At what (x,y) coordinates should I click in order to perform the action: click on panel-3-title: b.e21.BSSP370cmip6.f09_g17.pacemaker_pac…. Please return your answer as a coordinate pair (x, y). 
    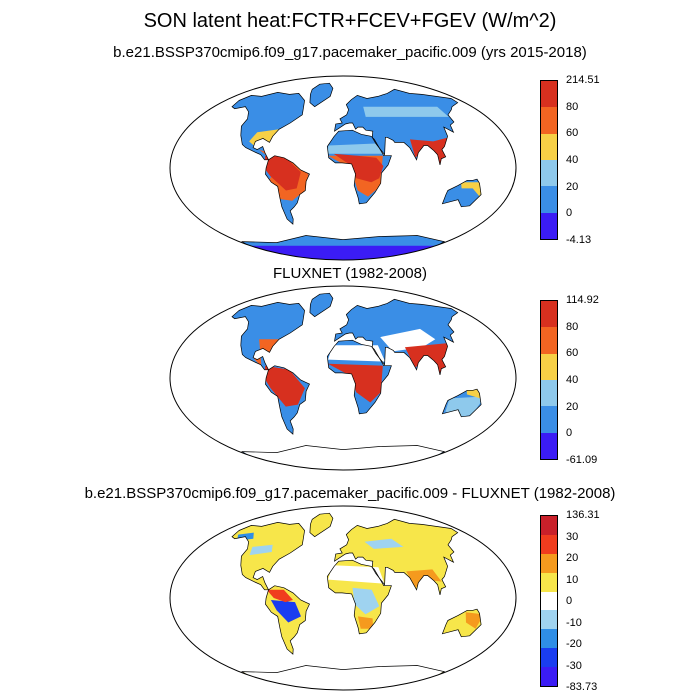
    Looking at the image, I should click on (350, 493).